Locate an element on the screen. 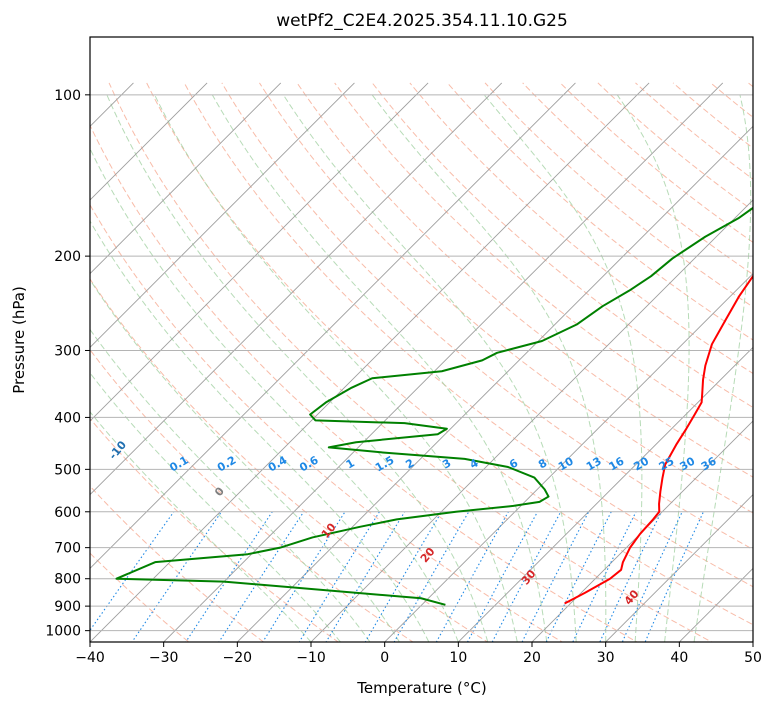 This screenshot has height=708, width=775. x-tick-label: 40 is located at coordinates (679, 658).